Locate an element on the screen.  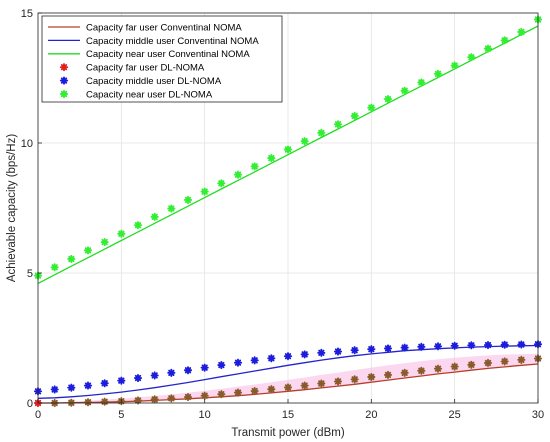
confidence-band is located at coordinates (288, 378).